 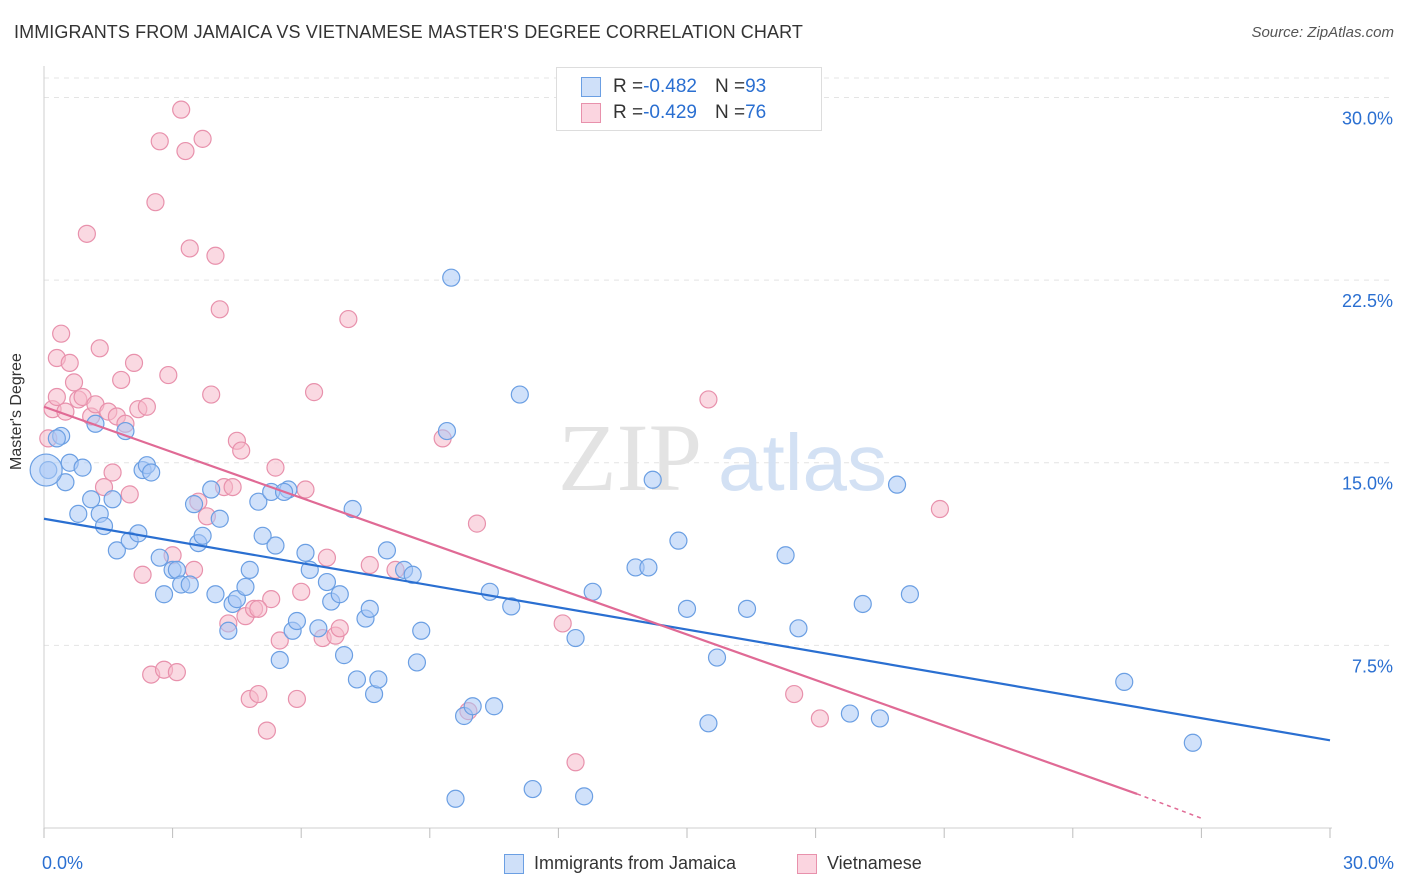 I want to click on n-value: 93, so click(x=756, y=86).